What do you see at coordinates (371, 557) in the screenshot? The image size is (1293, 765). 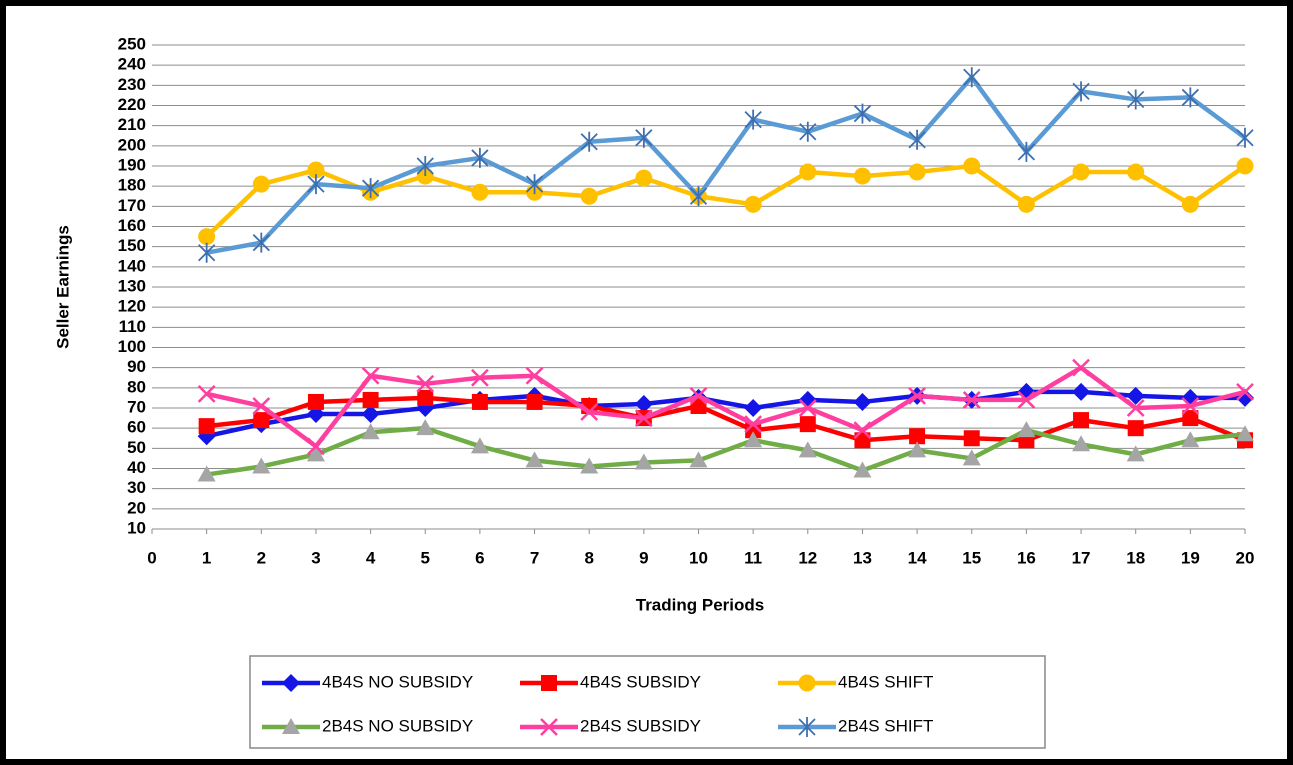 I see `x-tick-label: 4` at bounding box center [371, 557].